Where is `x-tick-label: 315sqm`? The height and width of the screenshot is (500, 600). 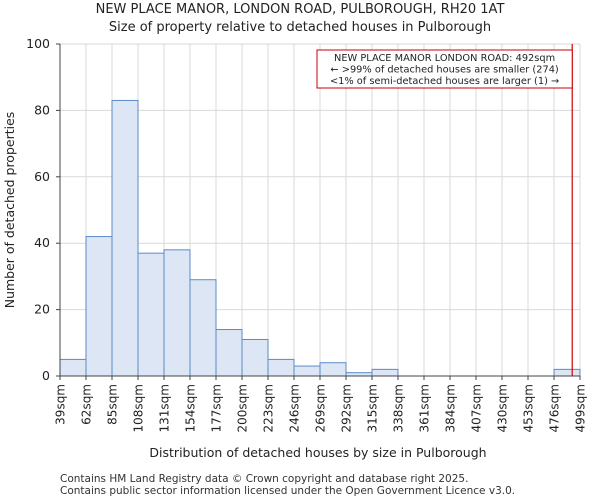 x-tick-label: 315sqm is located at coordinates (373, 408).